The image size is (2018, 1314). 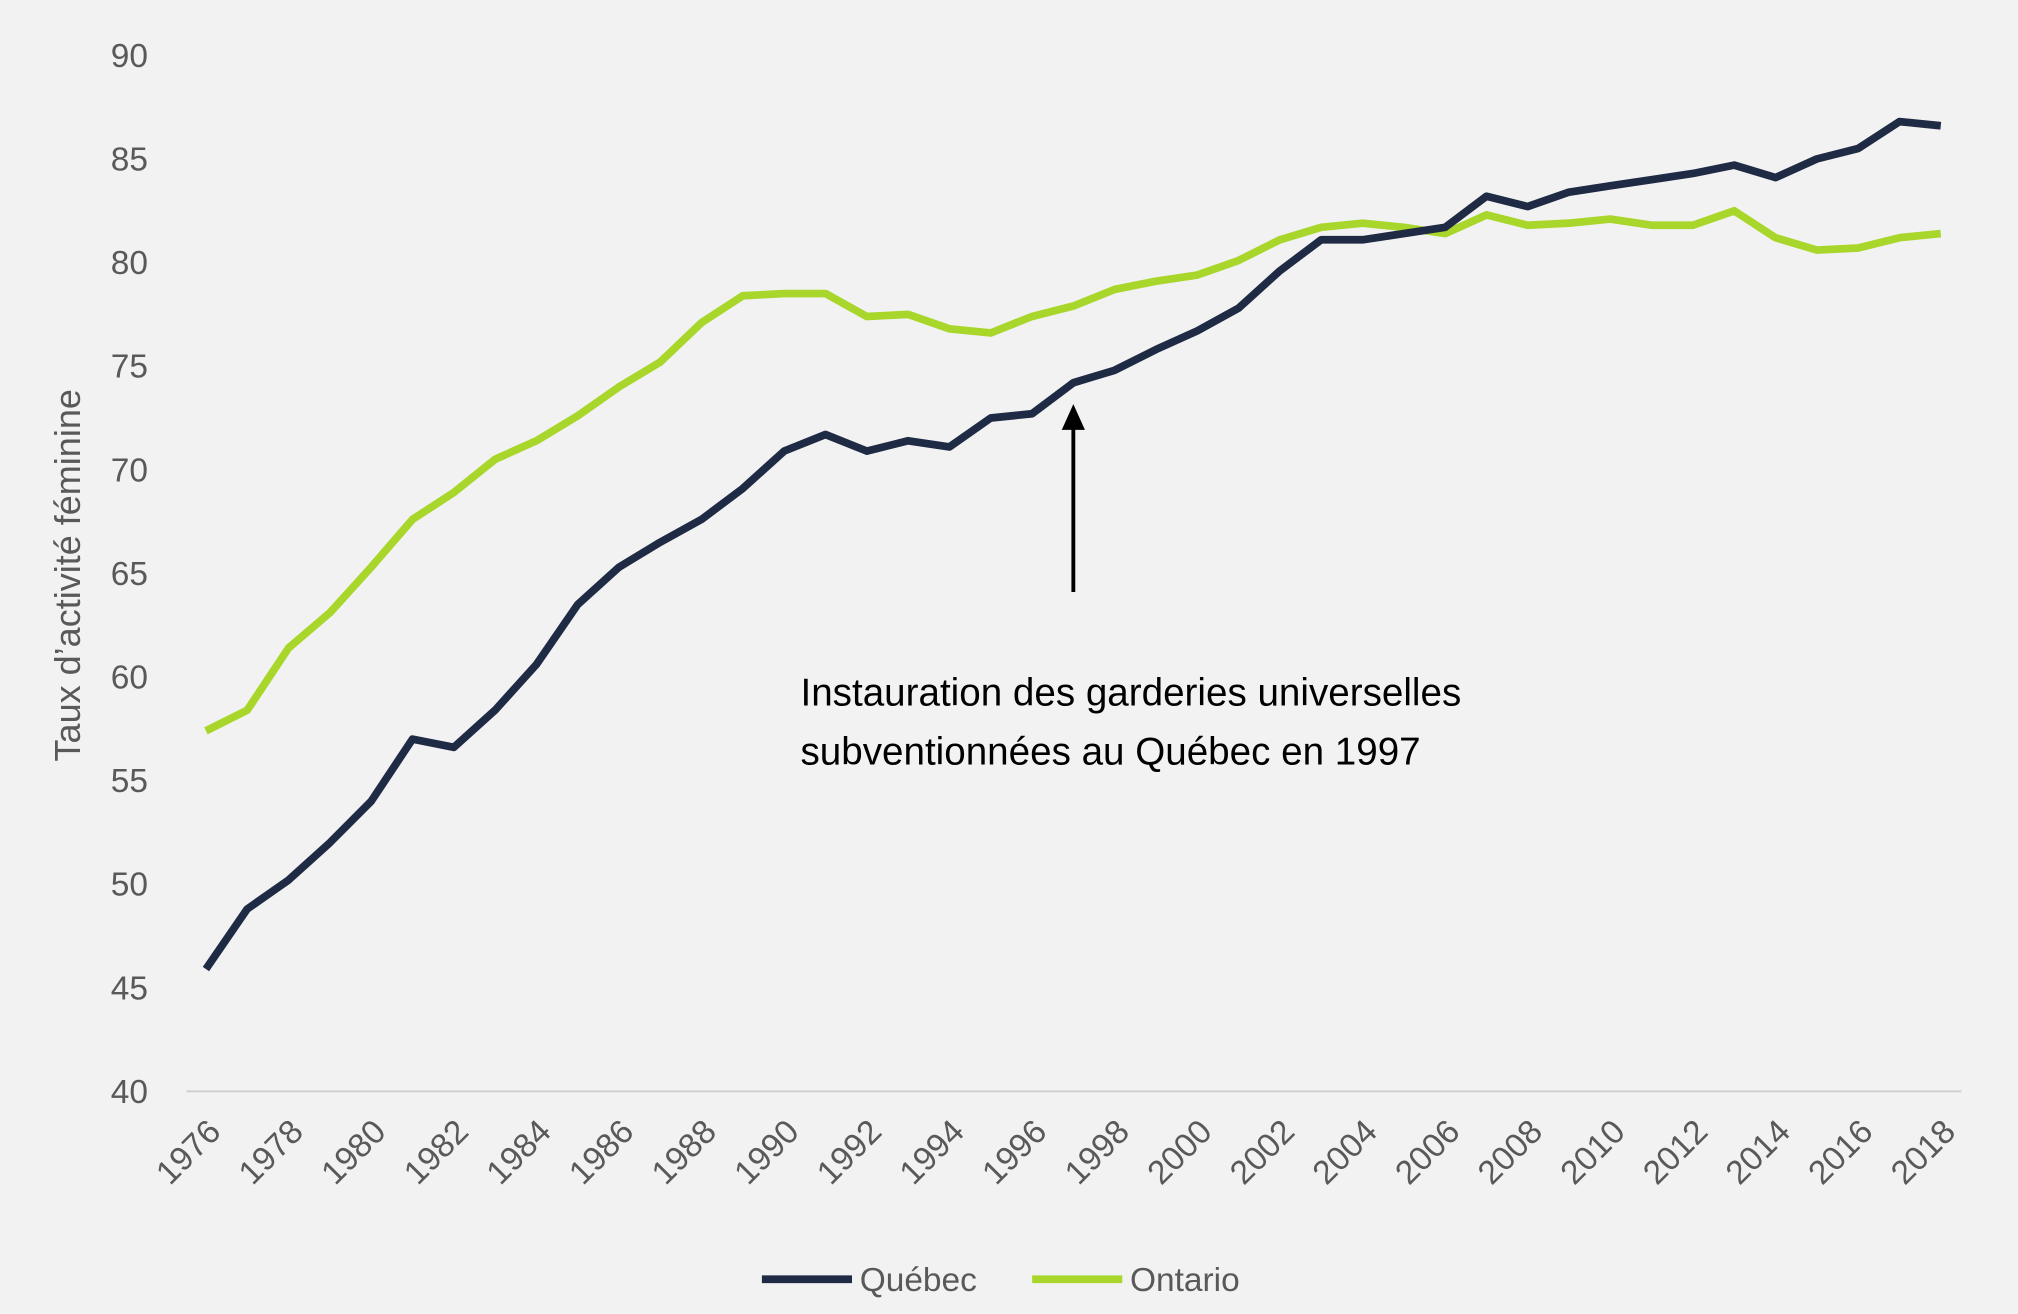 I want to click on arrow-head-icon, so click(x=1073, y=417).